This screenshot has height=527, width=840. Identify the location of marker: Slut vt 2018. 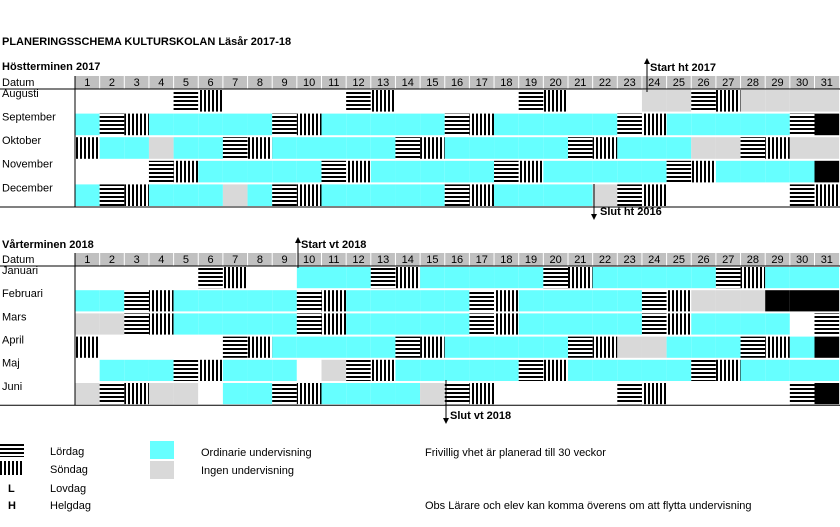
(477, 402).